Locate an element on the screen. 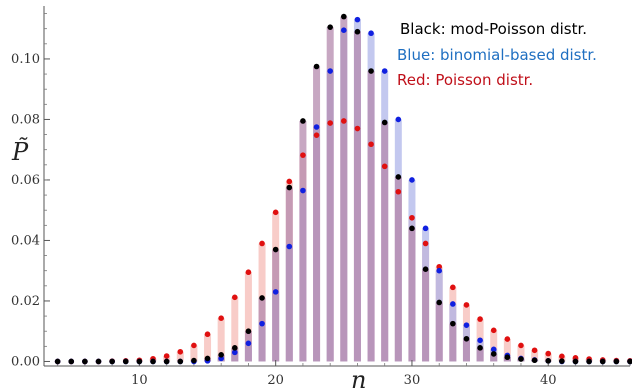 This screenshot has width=632, height=390. legend-entry-black: Black: mod-Poisson distr. is located at coordinates (493, 29).